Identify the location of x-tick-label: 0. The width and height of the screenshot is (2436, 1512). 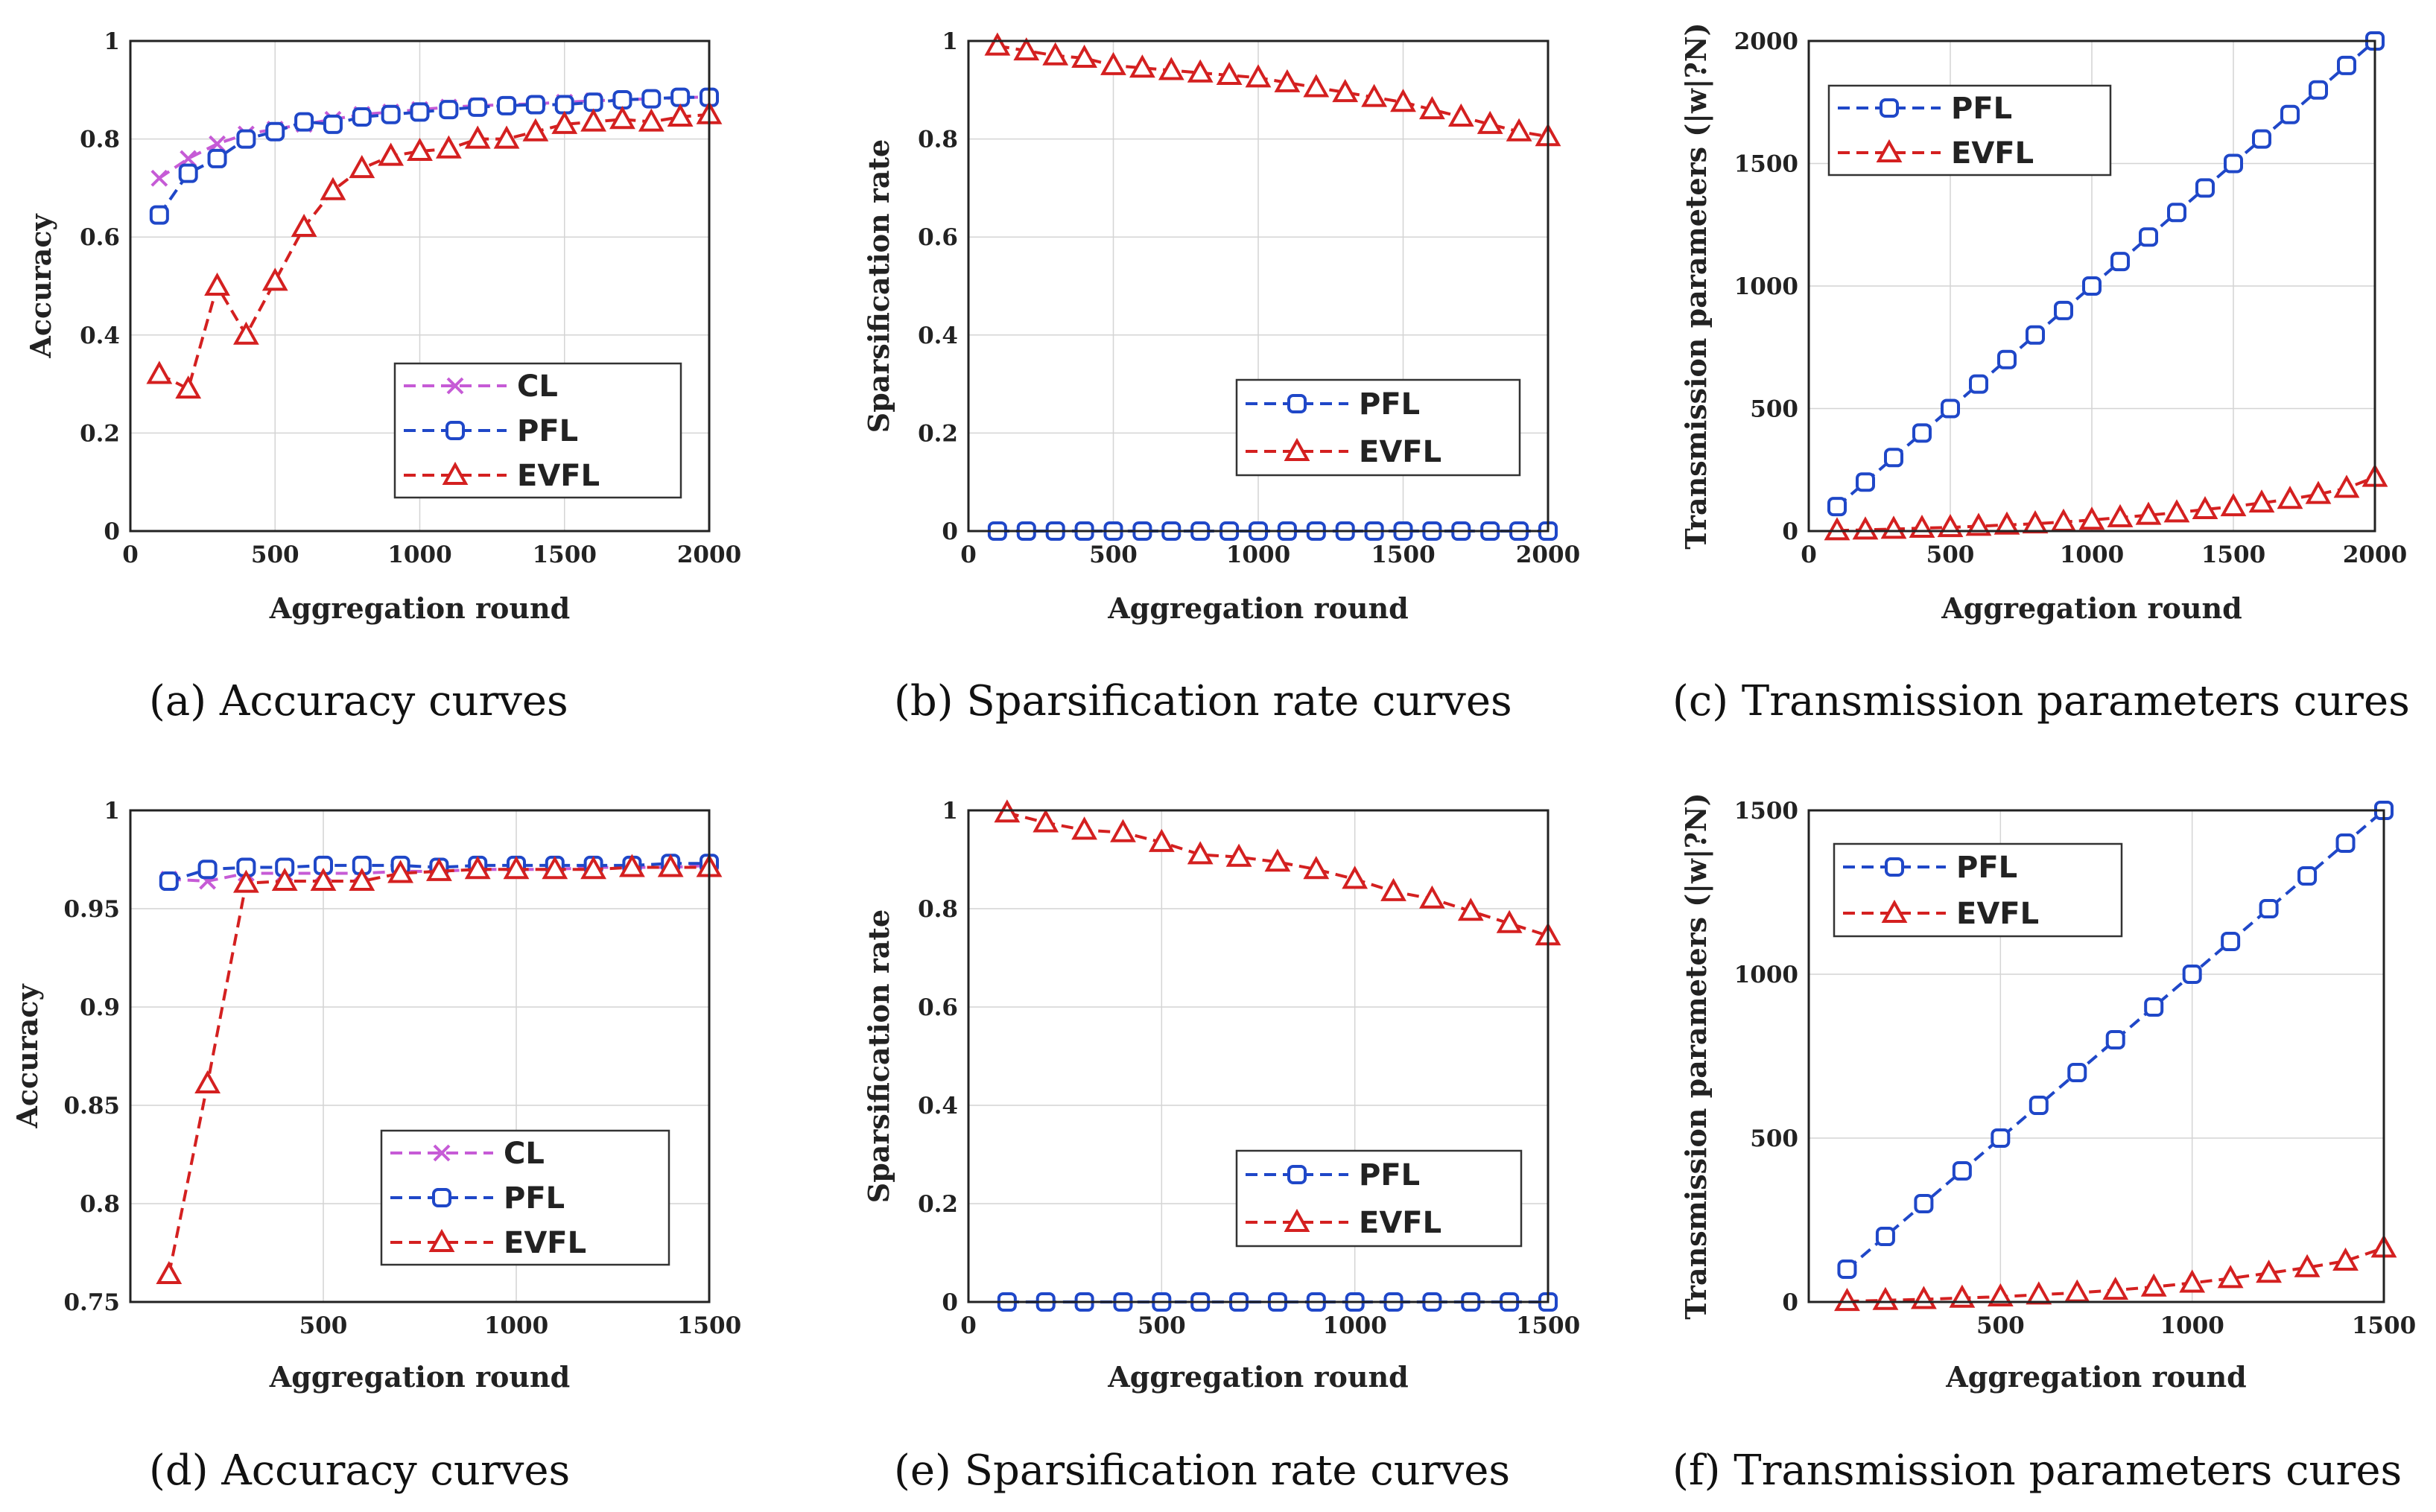
(130, 554).